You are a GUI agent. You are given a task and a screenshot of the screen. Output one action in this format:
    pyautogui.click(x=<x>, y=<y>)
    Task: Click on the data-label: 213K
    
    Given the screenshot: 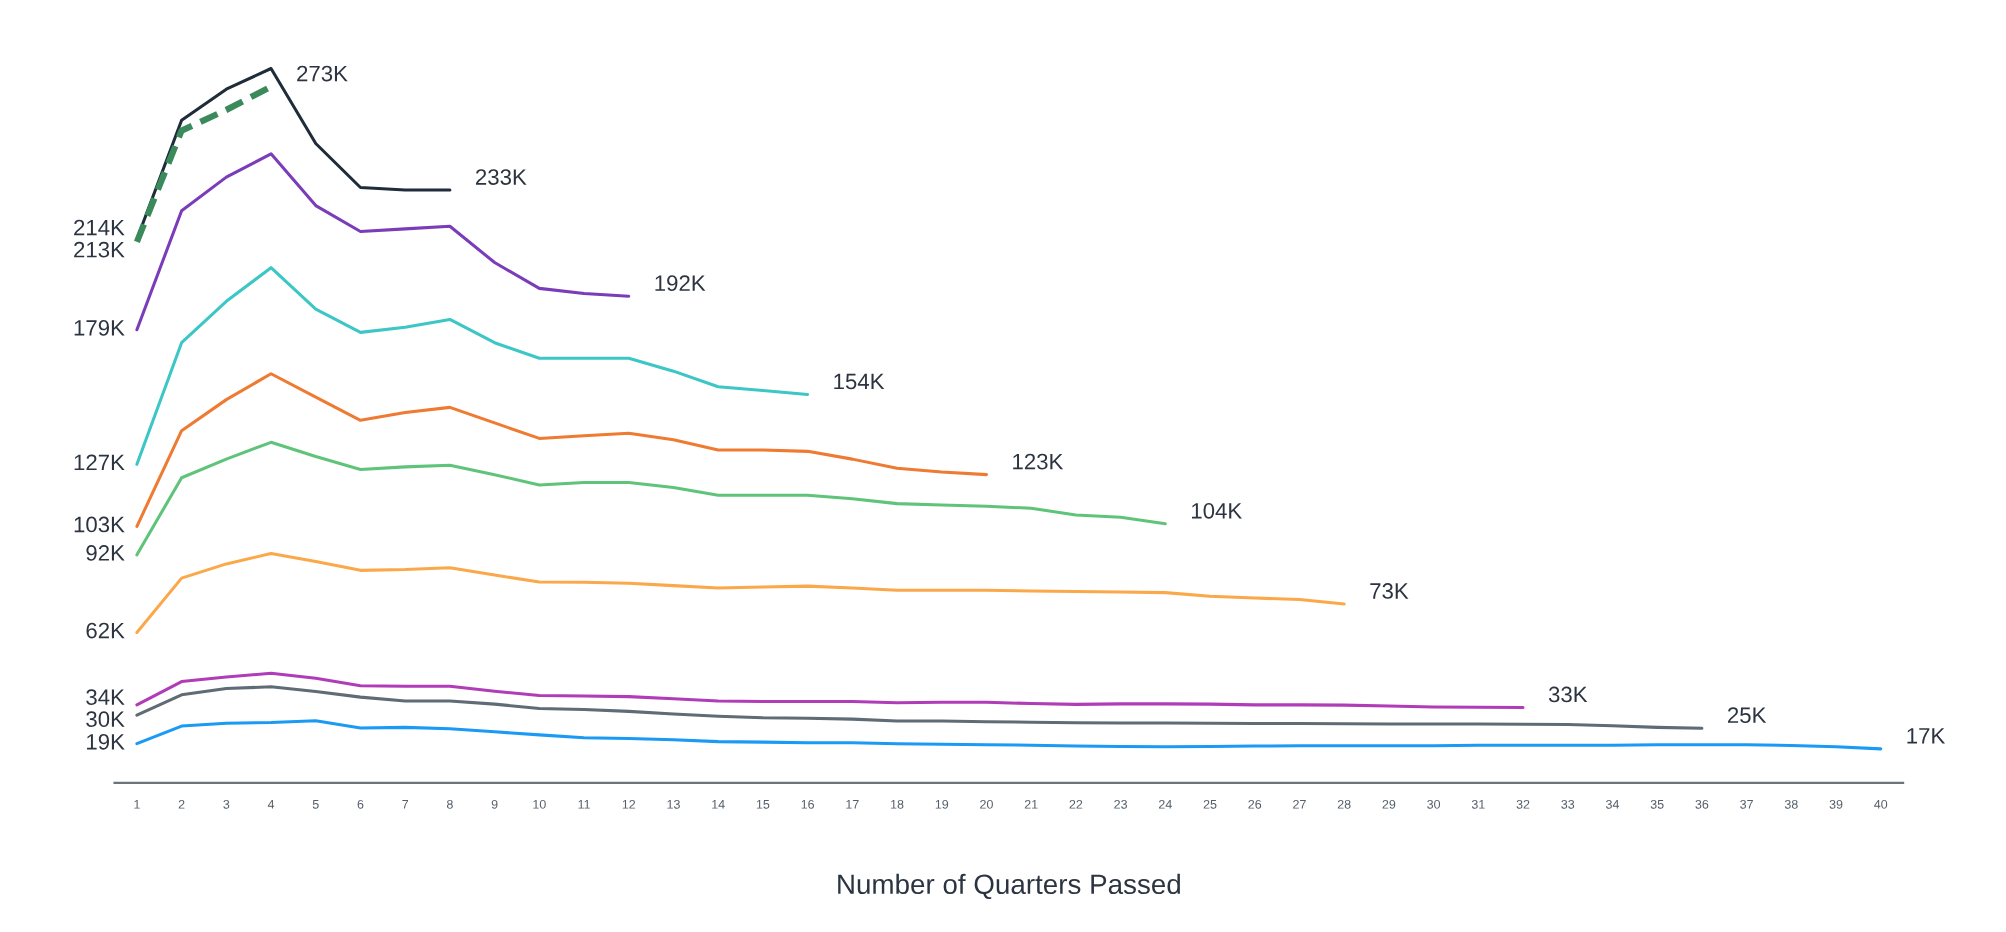 What is the action you would take?
    pyautogui.click(x=99, y=249)
    